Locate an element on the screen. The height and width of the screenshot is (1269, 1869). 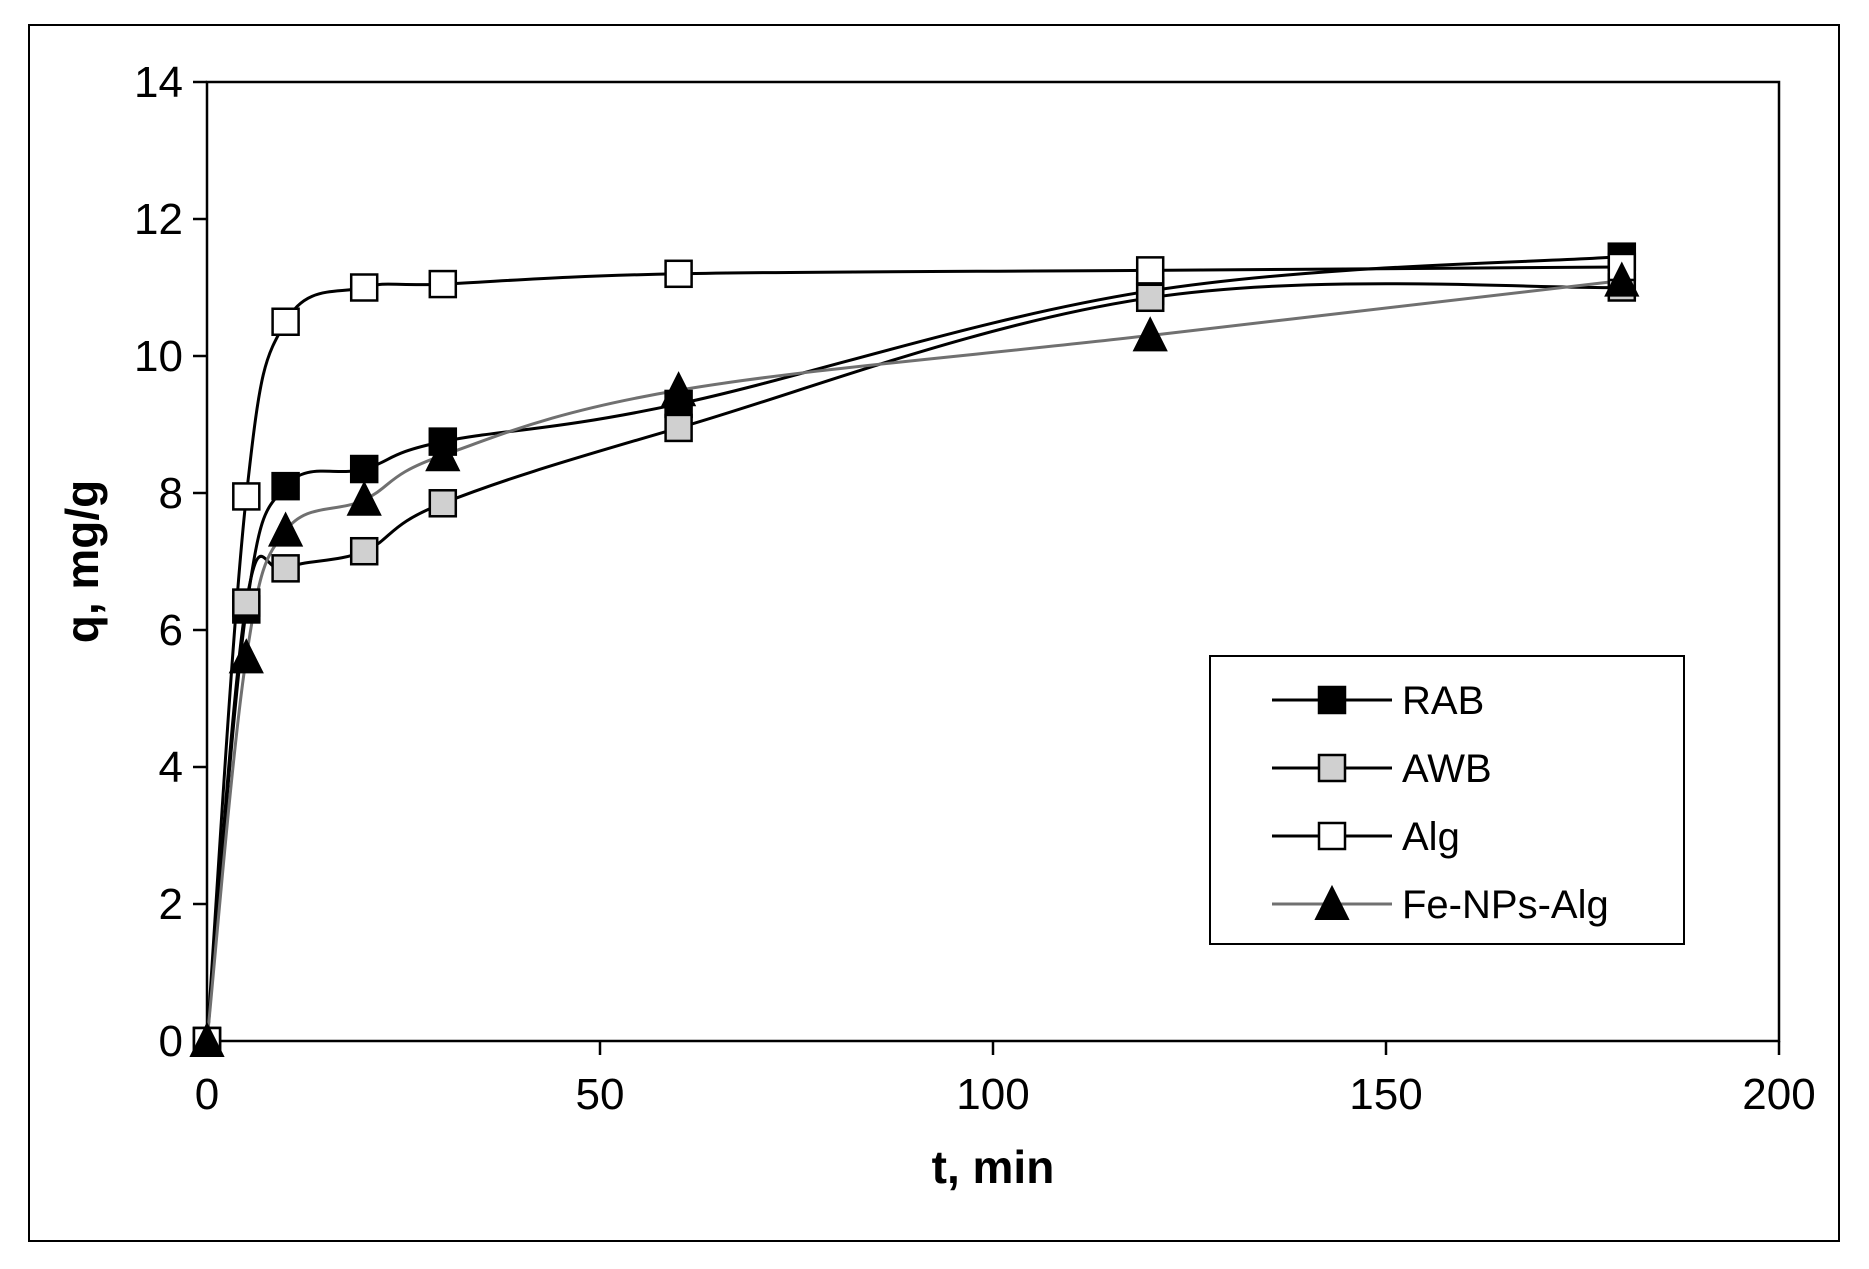
x-tick-label: 100 is located at coordinates (992, 1094).